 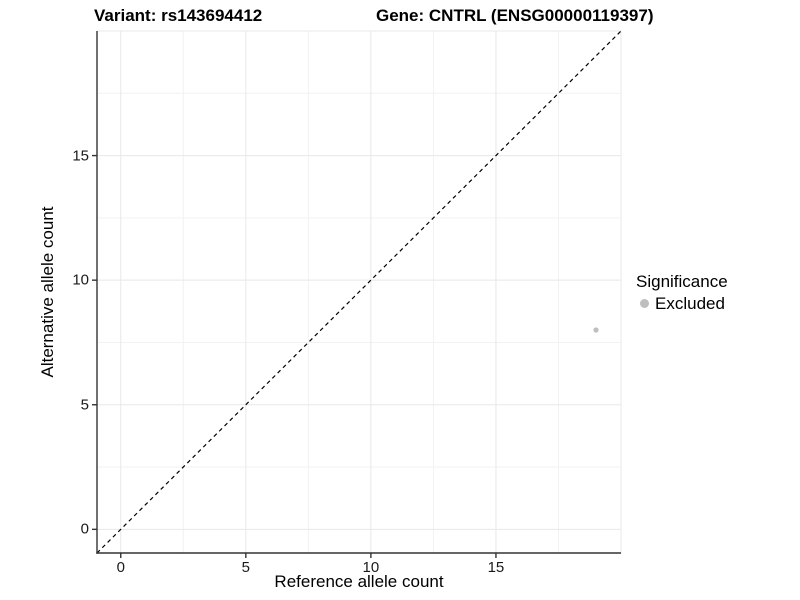 What do you see at coordinates (496, 567) in the screenshot?
I see `x-tick-label: 15` at bounding box center [496, 567].